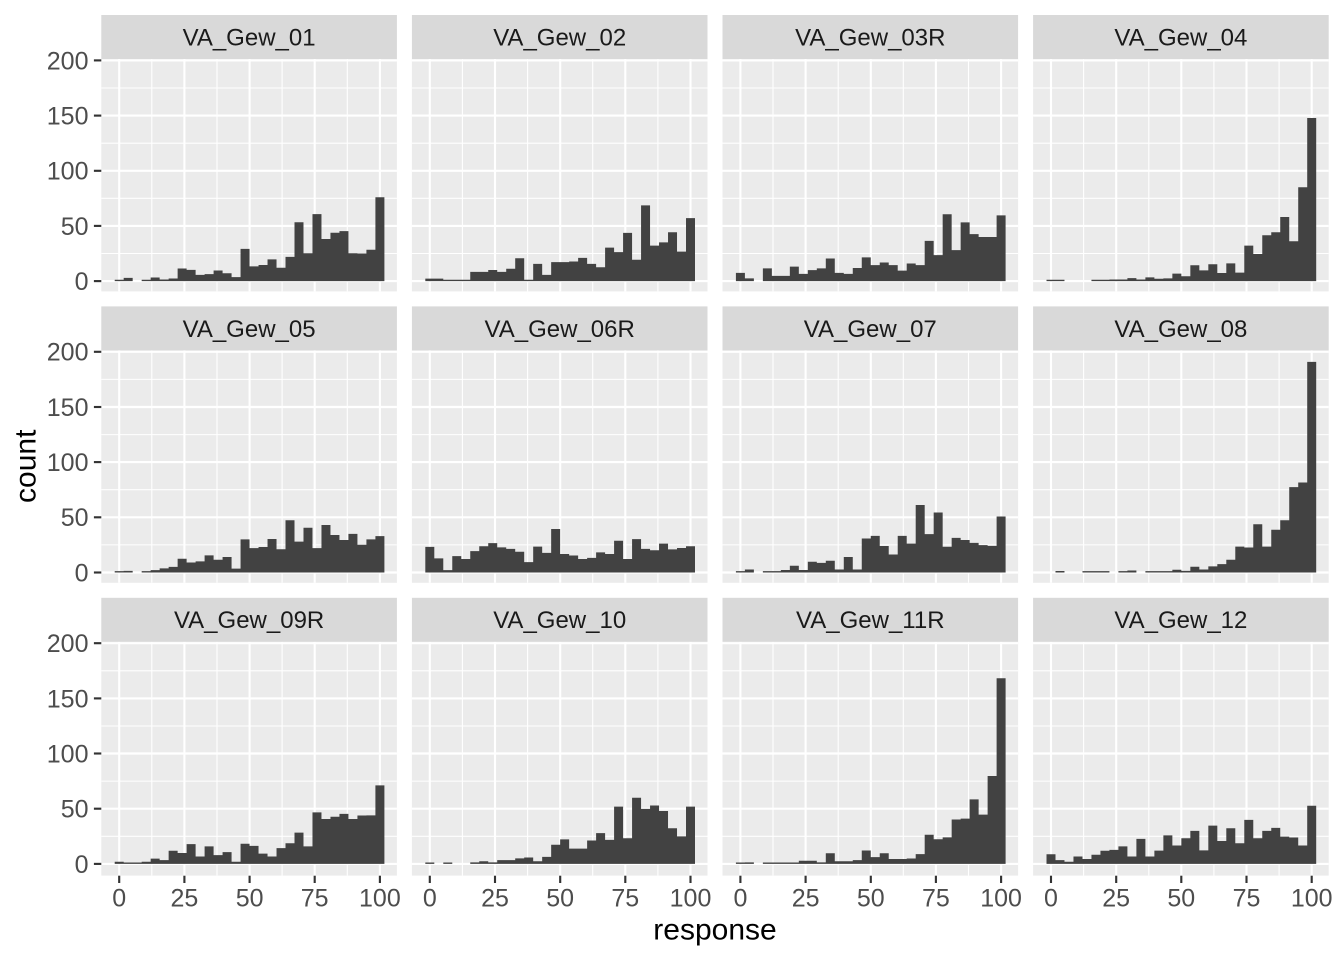 The width and height of the screenshot is (1344, 965). I want to click on svg-text: VA_Gew_11R, so click(870, 620).